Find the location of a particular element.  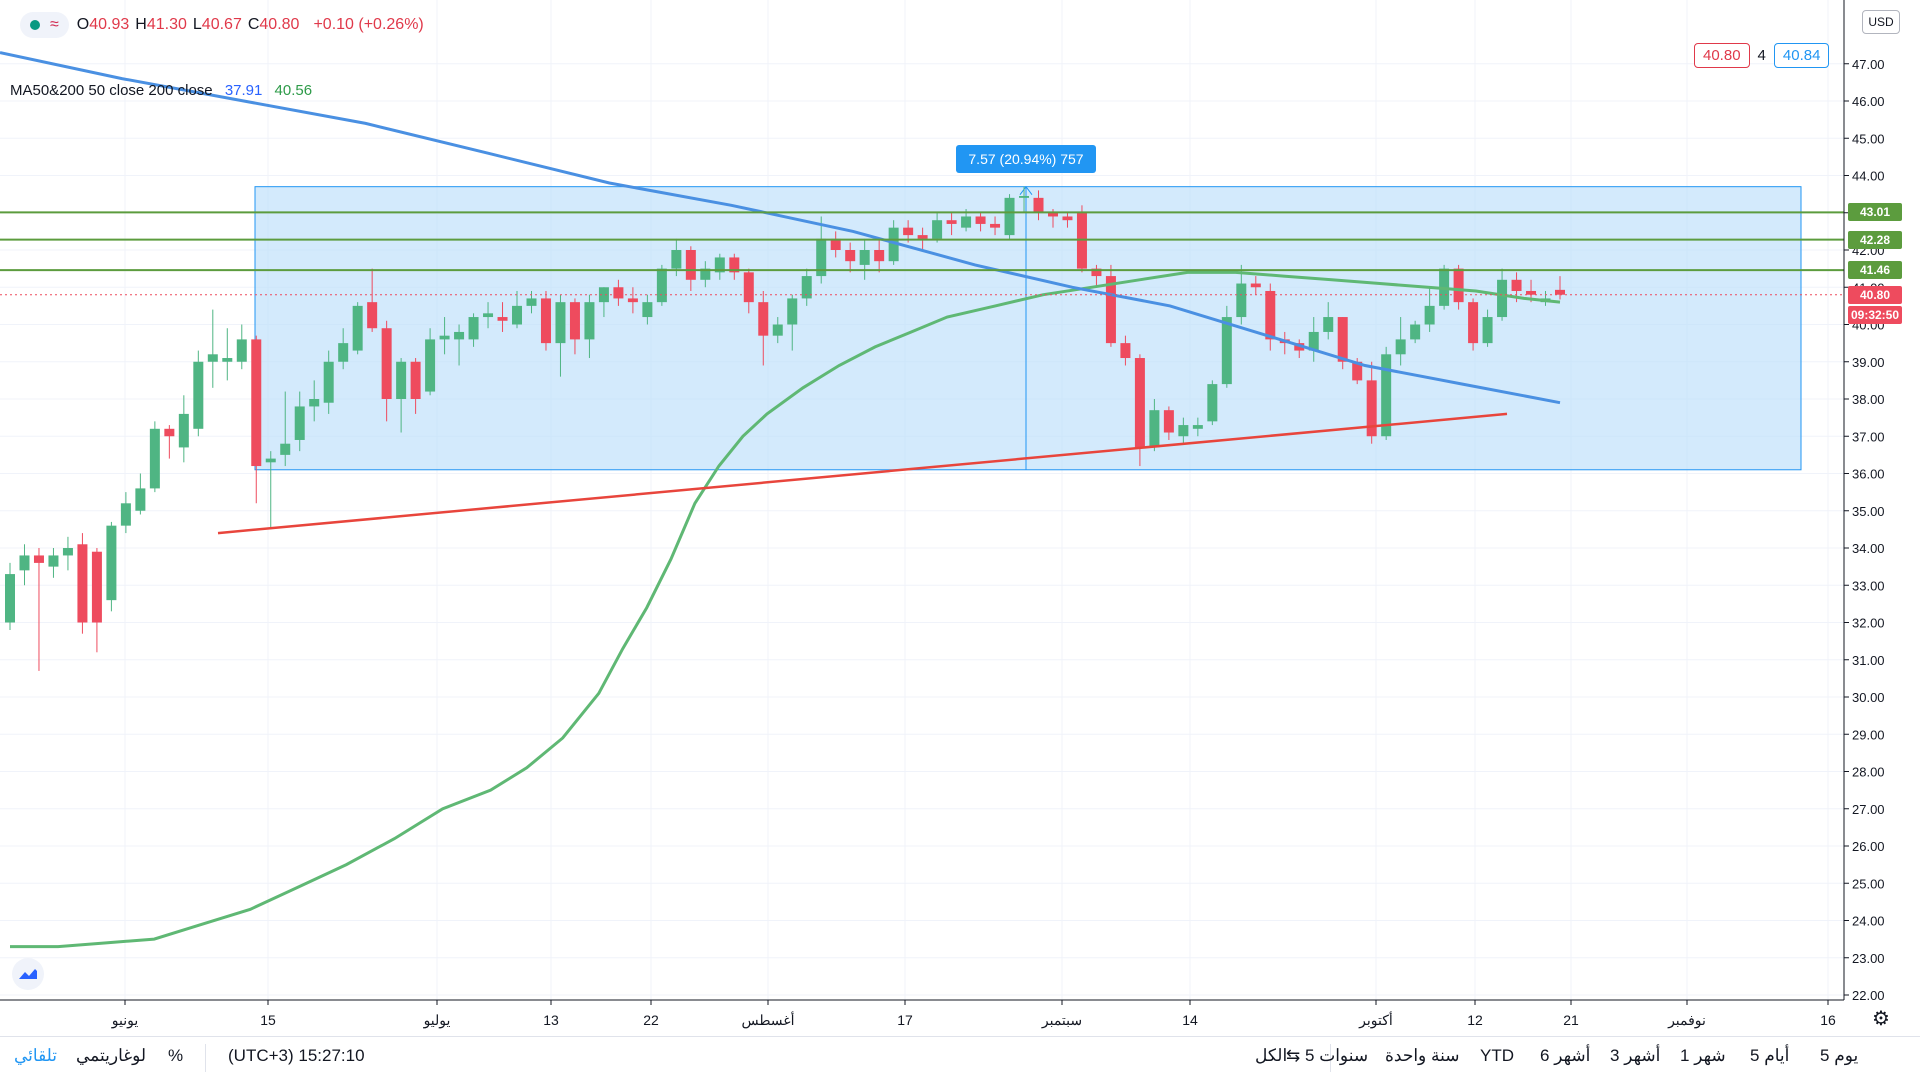

auto-scale-toggle: تلقائي is located at coordinates (36, 1055).